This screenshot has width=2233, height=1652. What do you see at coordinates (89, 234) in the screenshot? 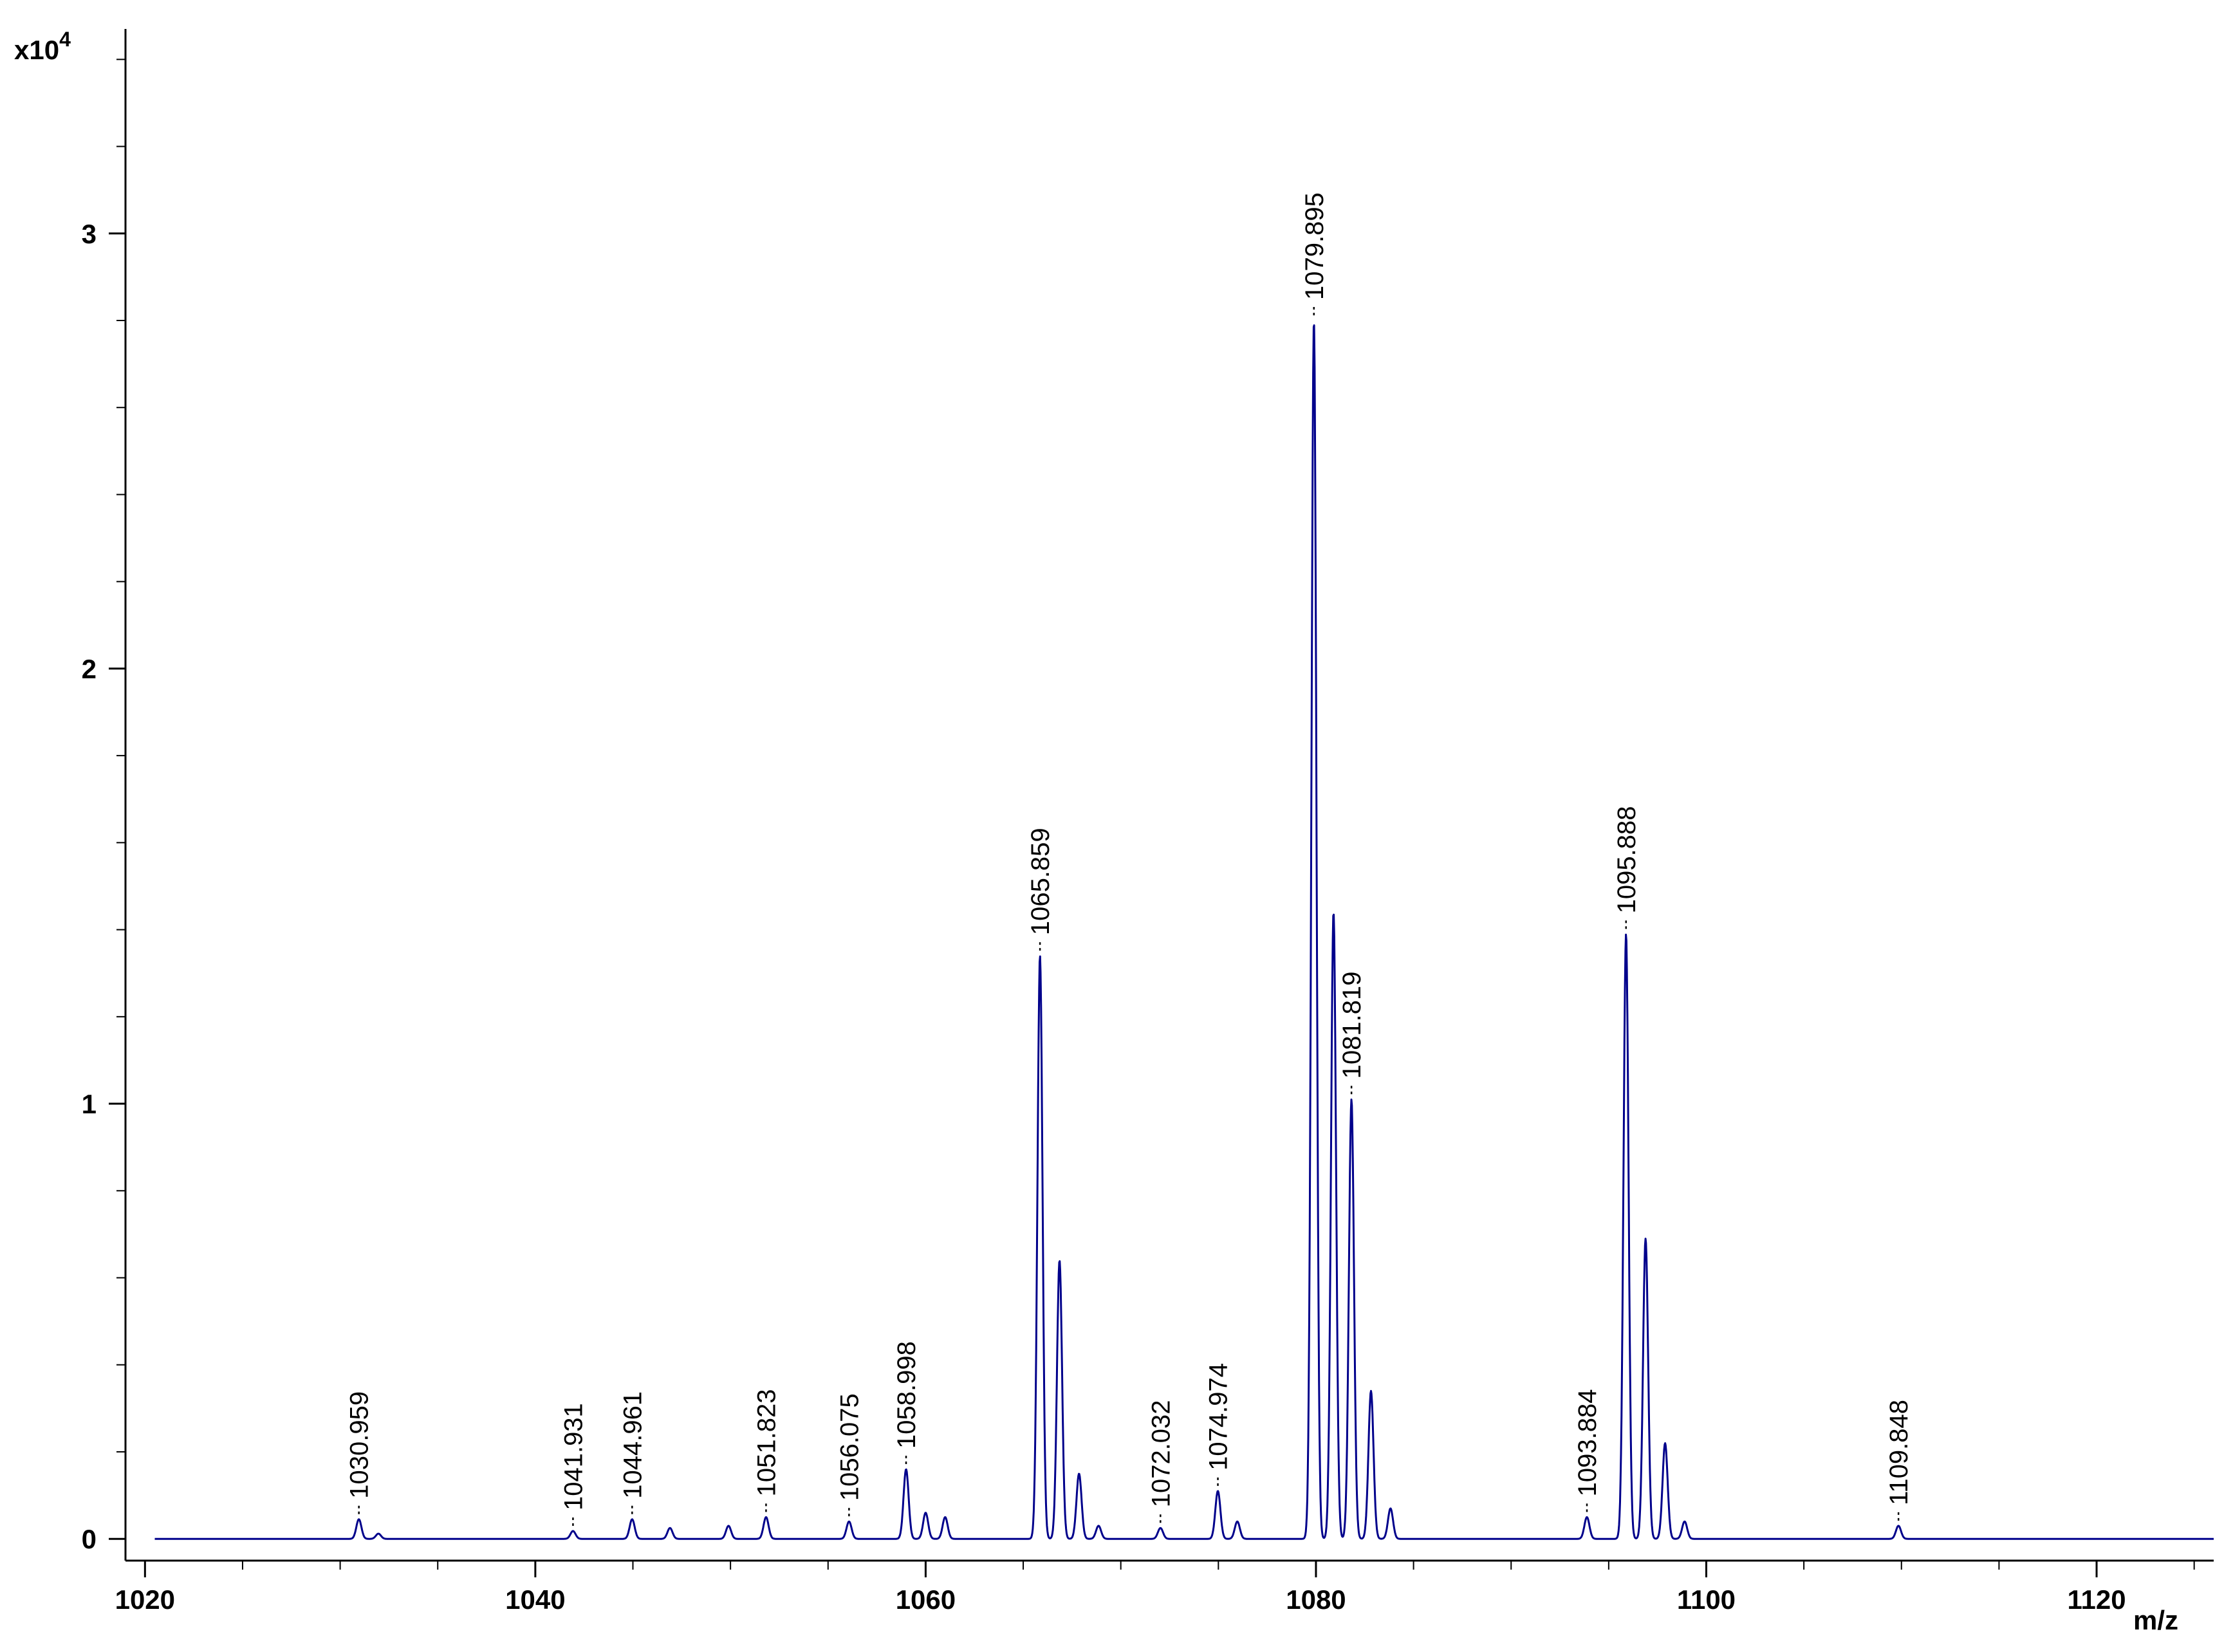
I see `y-tick-label: 3` at bounding box center [89, 234].